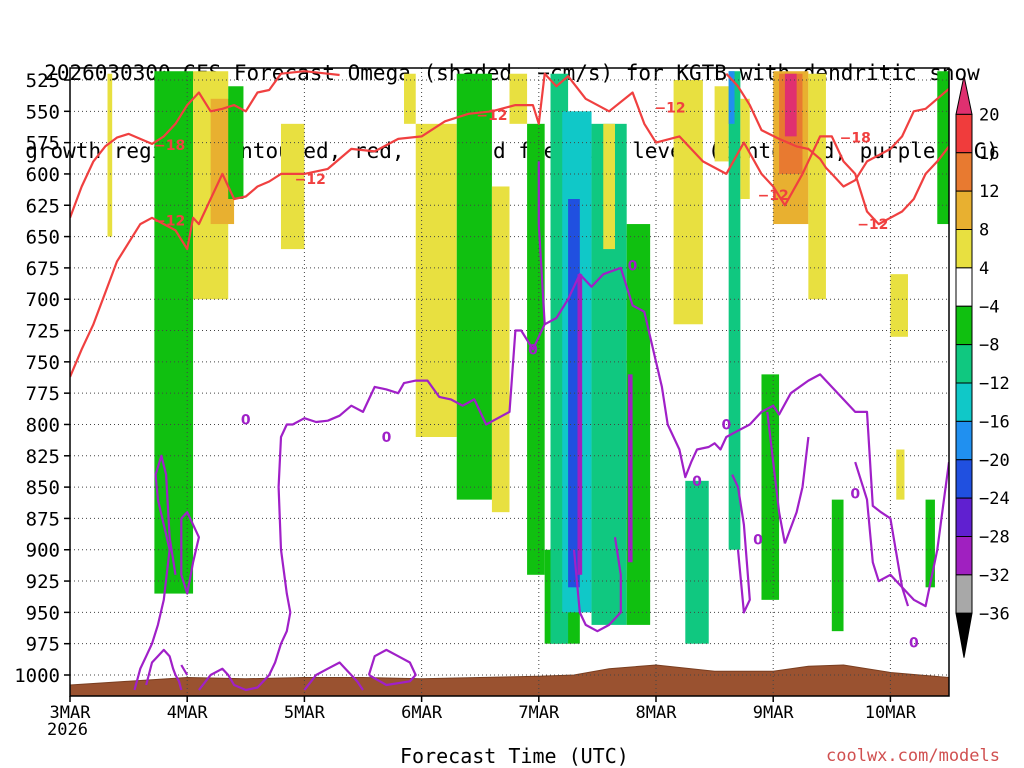 This screenshot has width=1024, height=768. What do you see at coordinates (539, 713) in the screenshot?
I see `x-tick-label-7MAR: 7MAR` at bounding box center [539, 713].